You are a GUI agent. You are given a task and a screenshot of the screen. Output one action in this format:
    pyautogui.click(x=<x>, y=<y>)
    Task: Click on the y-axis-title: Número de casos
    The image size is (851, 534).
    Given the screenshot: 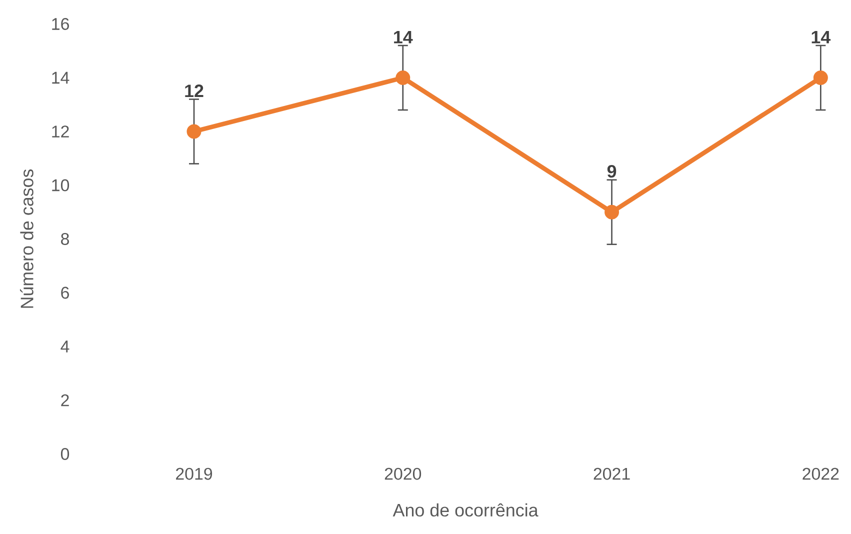 What is the action you would take?
    pyautogui.click(x=27, y=238)
    